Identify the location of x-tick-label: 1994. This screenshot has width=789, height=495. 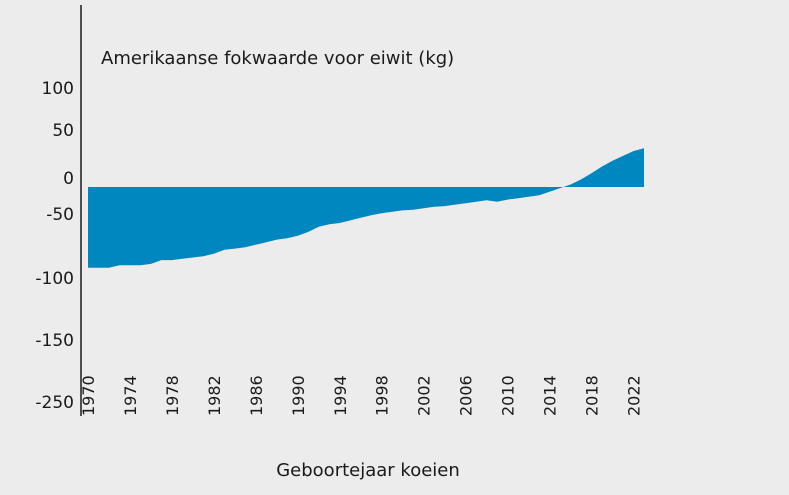
(340, 395).